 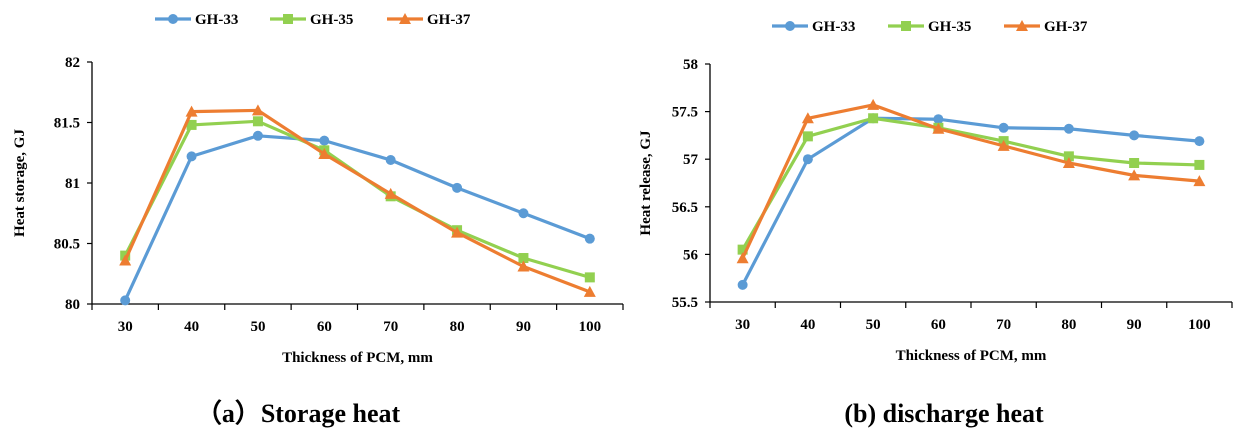 What do you see at coordinates (685, 113) in the screenshot?
I see `y-tick-label: 57.5` at bounding box center [685, 113].